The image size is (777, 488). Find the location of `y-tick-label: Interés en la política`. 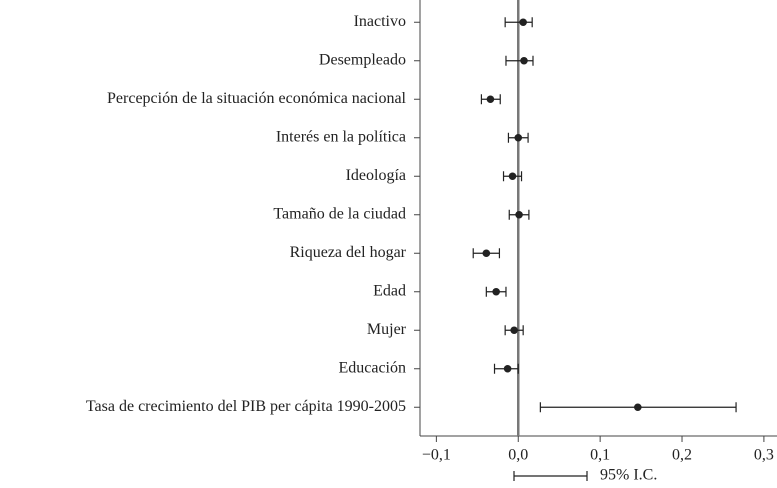

y-tick-label: Interés en la política is located at coordinates (341, 136).